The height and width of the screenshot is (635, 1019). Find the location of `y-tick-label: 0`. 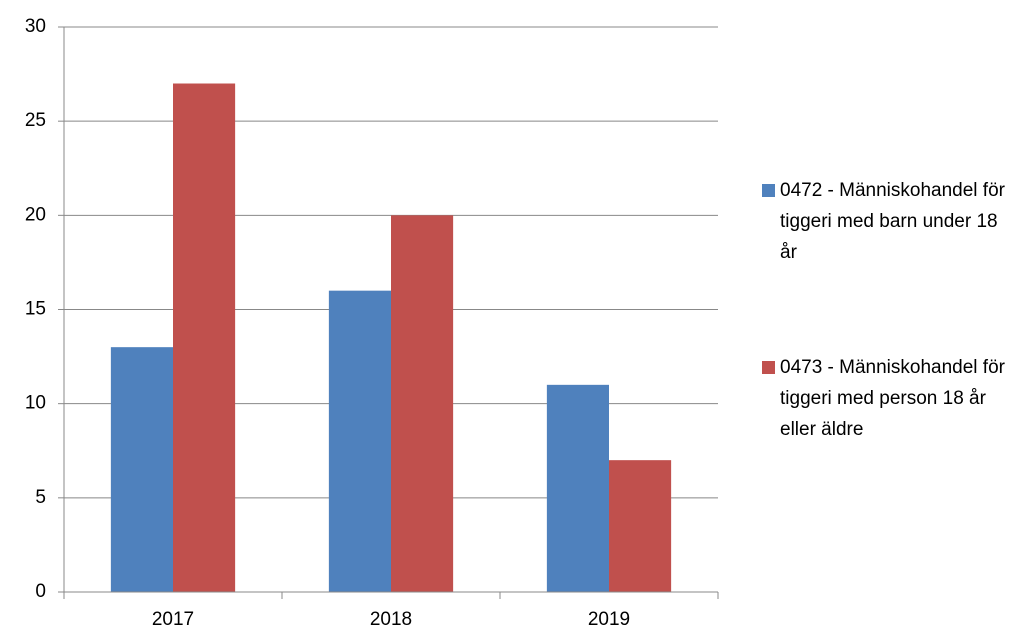

y-tick-label: 0 is located at coordinates (40, 591).